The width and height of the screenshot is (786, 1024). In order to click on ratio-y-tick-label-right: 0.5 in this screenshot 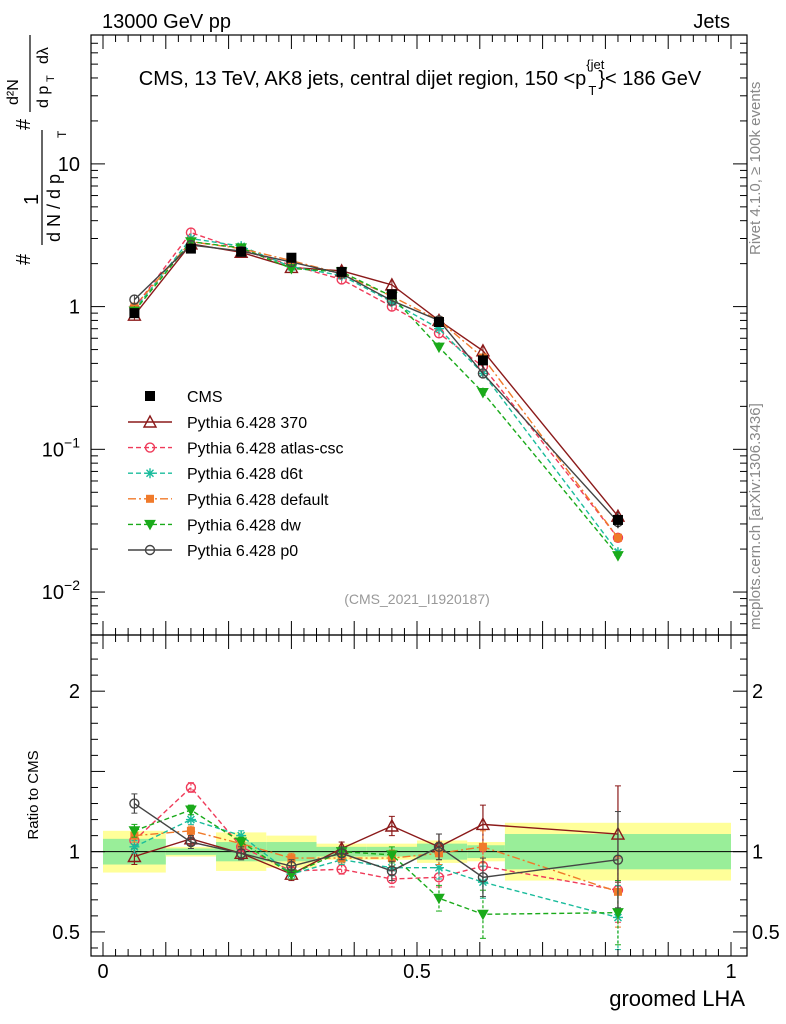, I will do `click(766, 933)`.